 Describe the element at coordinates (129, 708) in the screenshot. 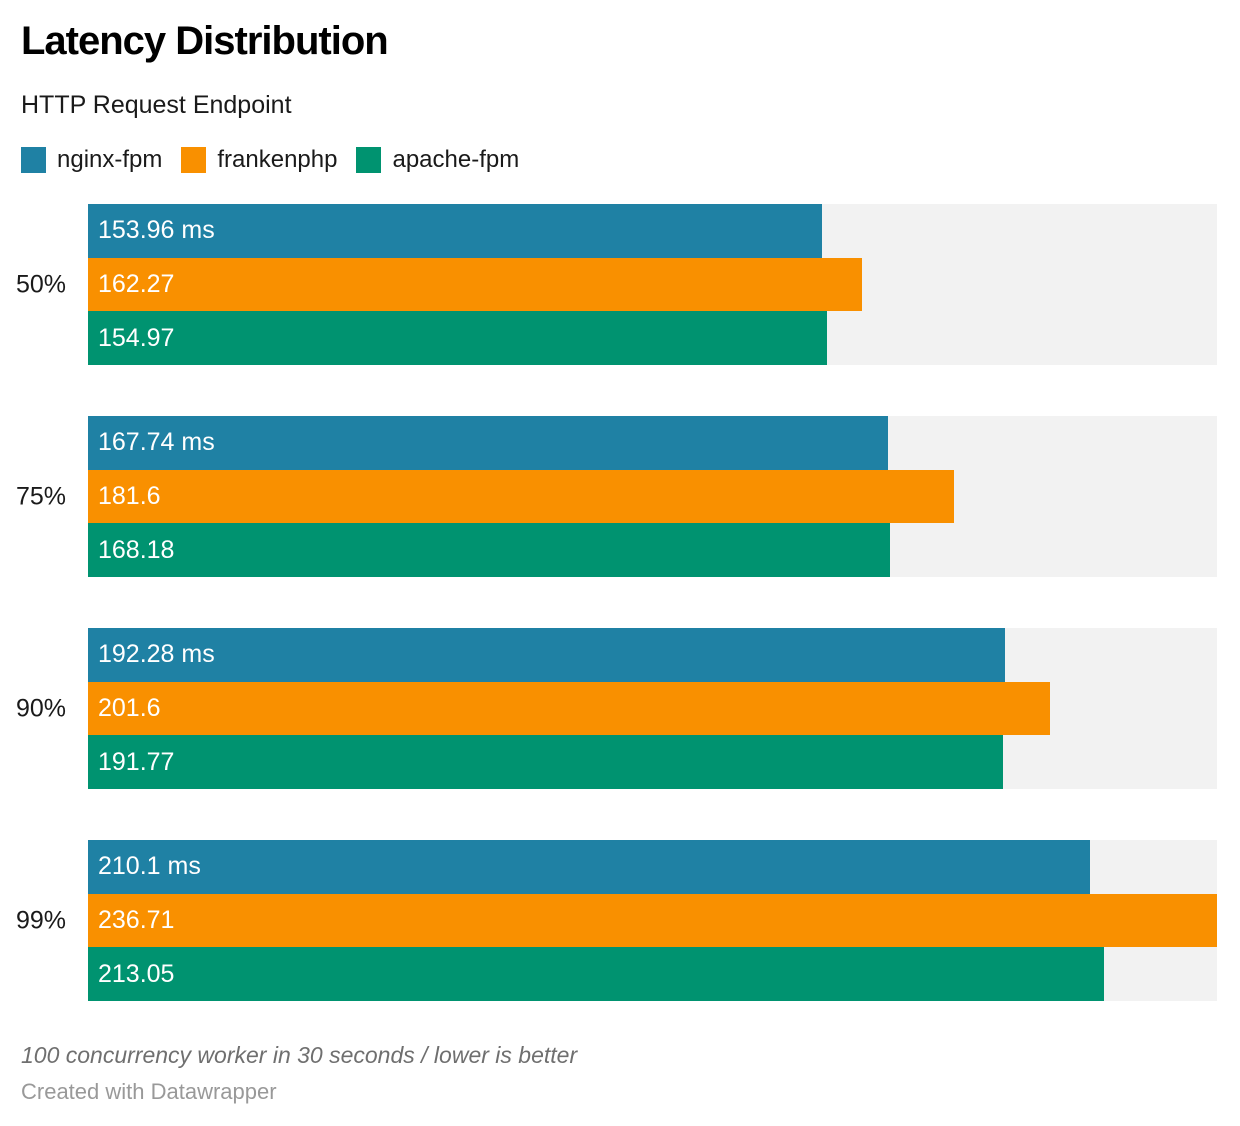

I see `bar-value-label: 201.6` at that location.